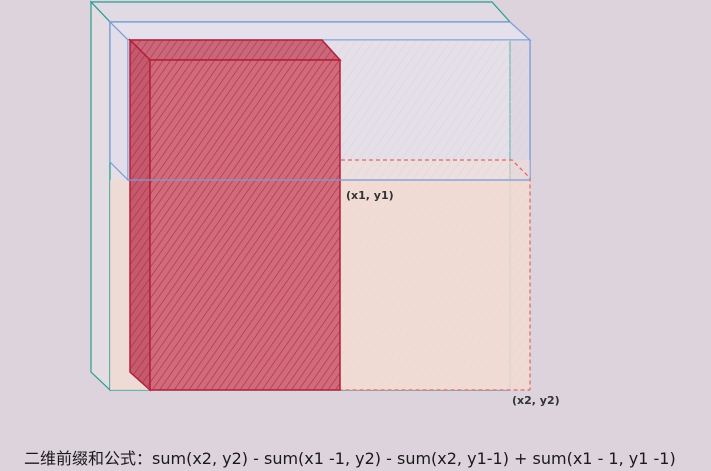 Image resolution: width=711 pixels, height=471 pixels. I want to click on formula-prefix: 二维前缀和公式：, so click(88, 458).